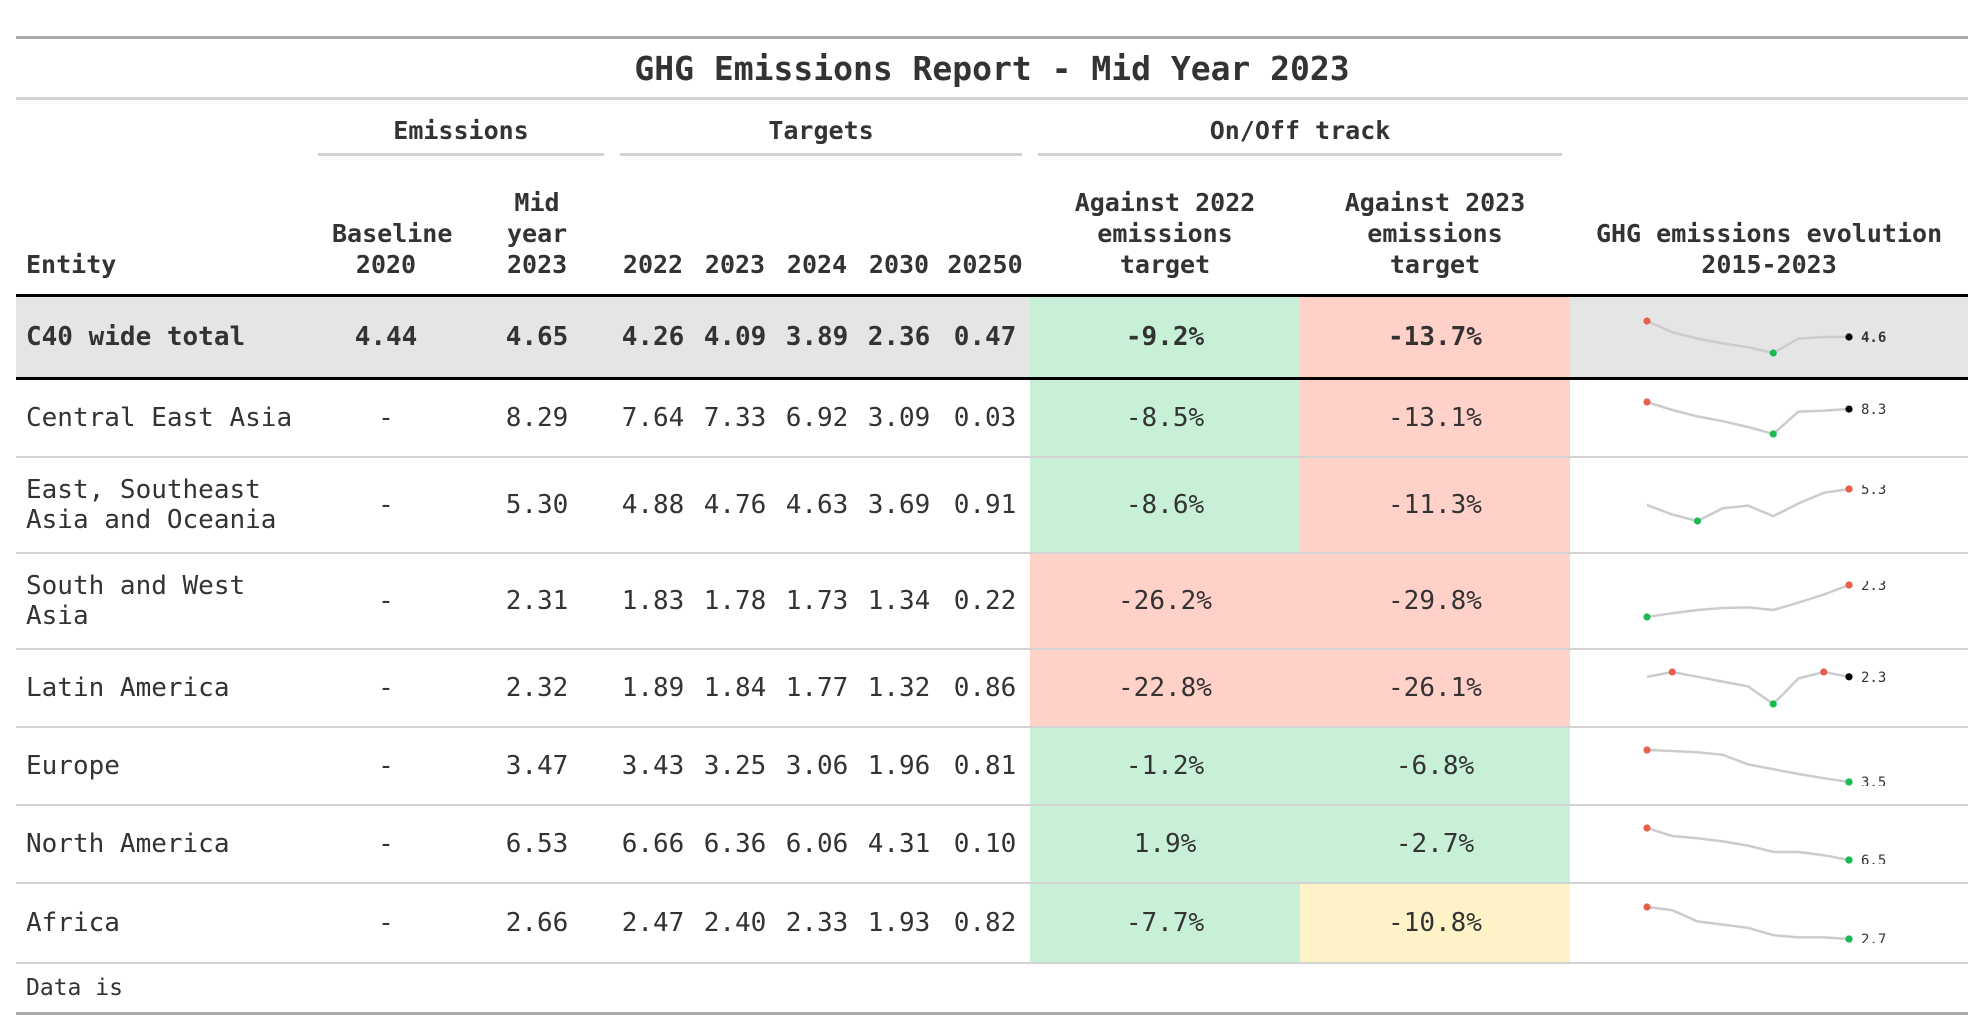 Image resolution: width=1984 pixels, height=1026 pixels. Describe the element at coordinates (985, 923) in the screenshot. I see `cell-t2050: 0.82` at that location.